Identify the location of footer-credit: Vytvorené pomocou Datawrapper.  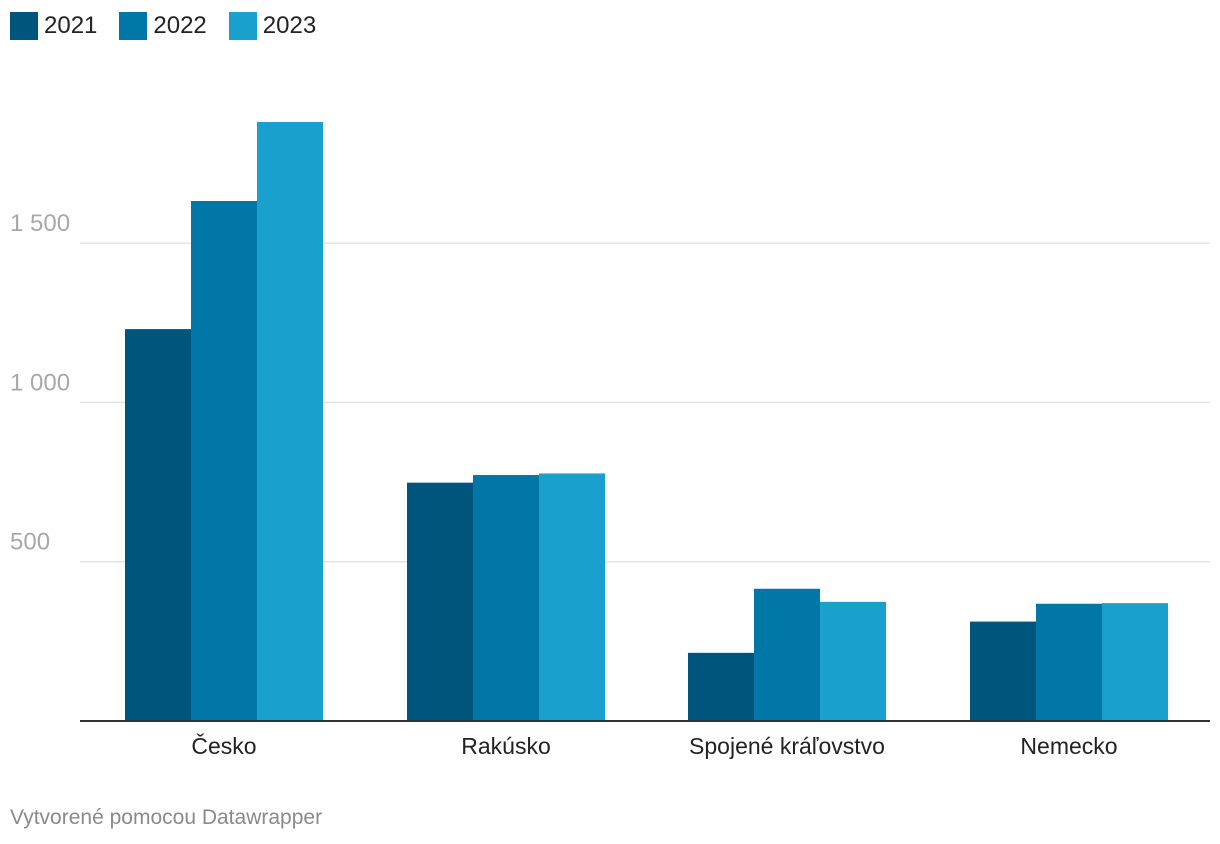
(166, 817).